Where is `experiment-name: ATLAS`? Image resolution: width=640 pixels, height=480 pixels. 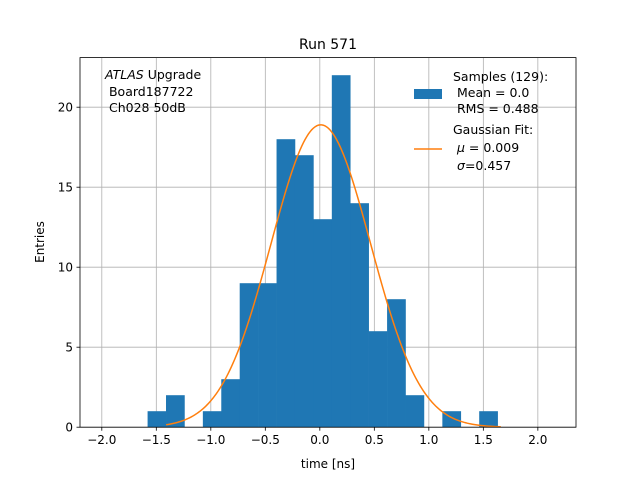 experiment-name: ATLAS is located at coordinates (124, 74).